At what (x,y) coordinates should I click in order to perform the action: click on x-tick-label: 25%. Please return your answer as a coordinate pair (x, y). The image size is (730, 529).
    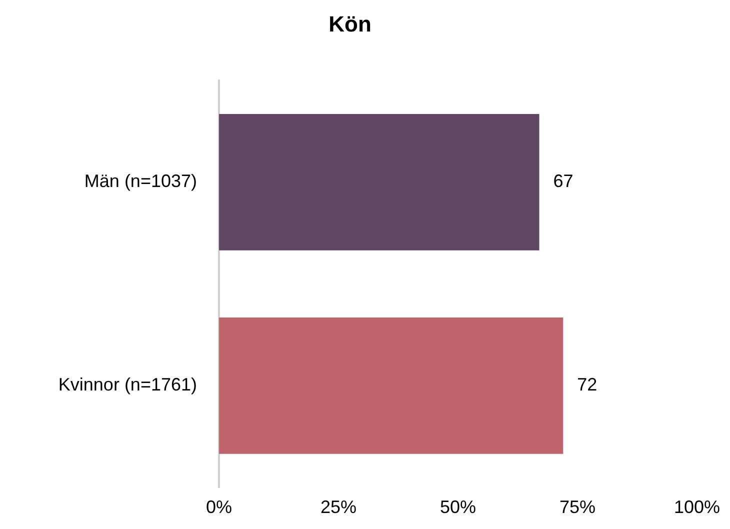
    Looking at the image, I should click on (338, 507).